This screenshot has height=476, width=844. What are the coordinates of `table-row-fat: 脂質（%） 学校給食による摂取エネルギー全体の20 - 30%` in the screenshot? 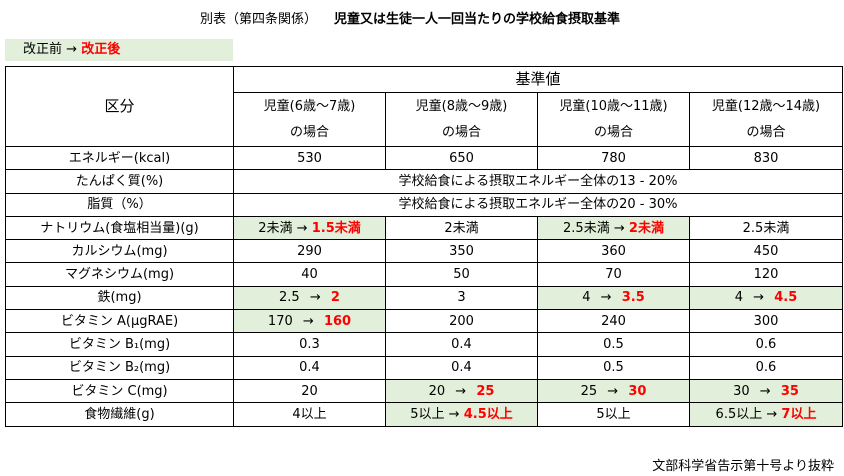 It's located at (424, 204).